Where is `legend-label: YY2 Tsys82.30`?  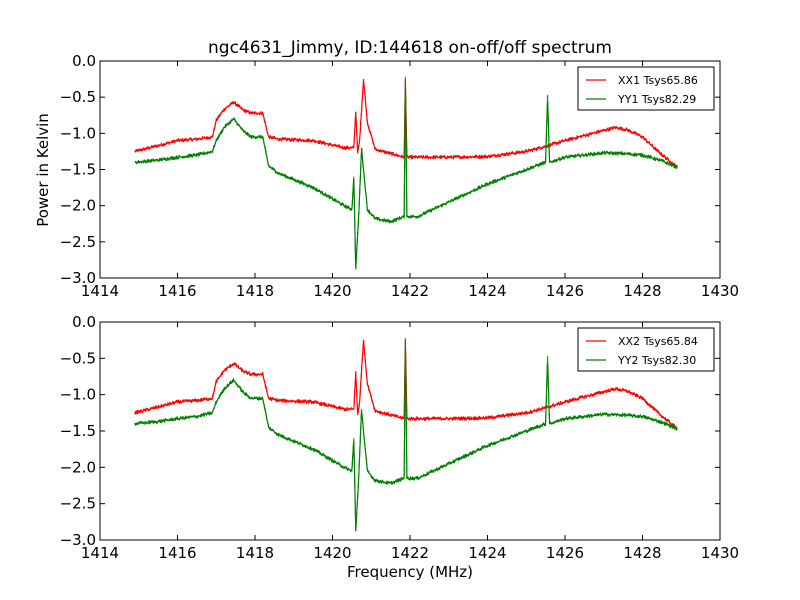
legend-label: YY2 Tsys82.30 is located at coordinates (656, 360).